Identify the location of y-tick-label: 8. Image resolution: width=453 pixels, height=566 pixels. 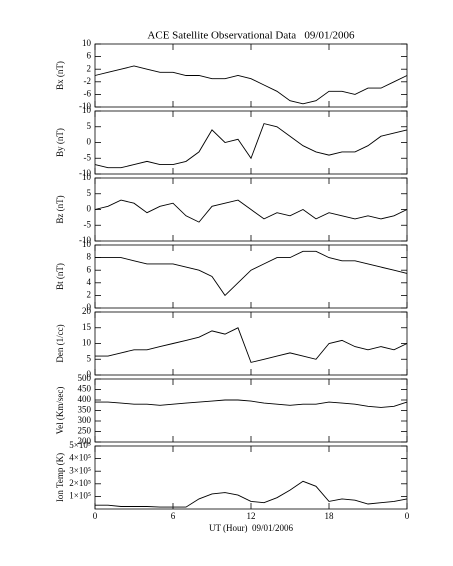
(89, 257).